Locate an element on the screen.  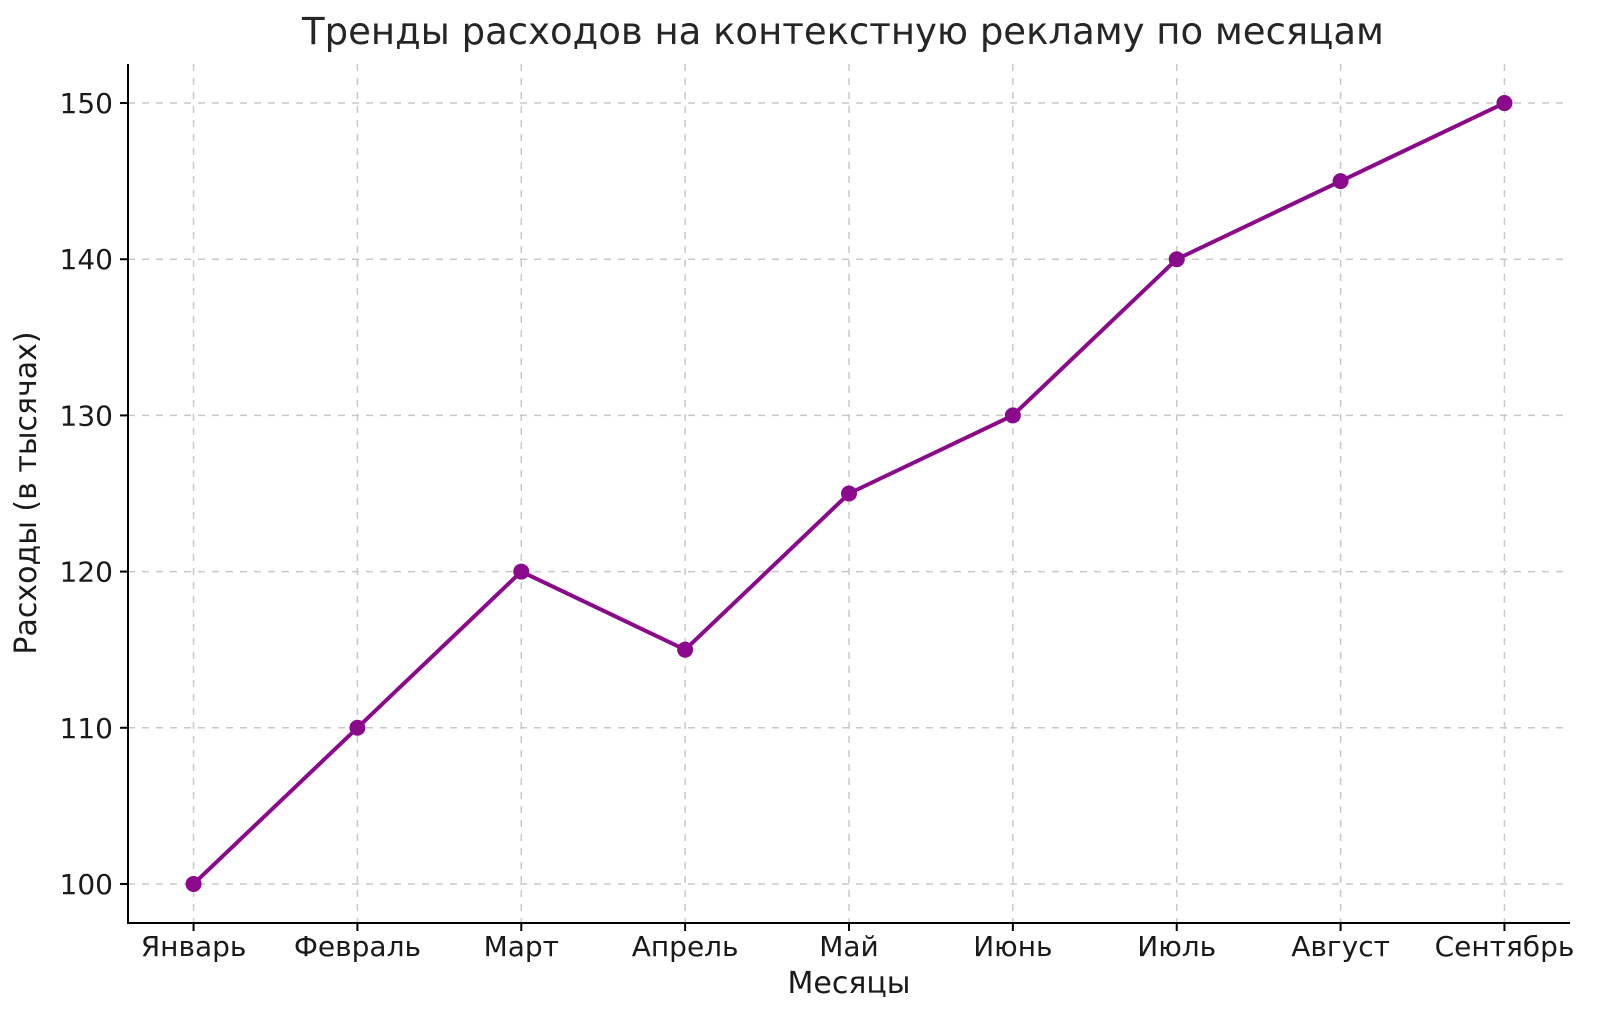
y-tick-label: 110 is located at coordinates (86, 728).